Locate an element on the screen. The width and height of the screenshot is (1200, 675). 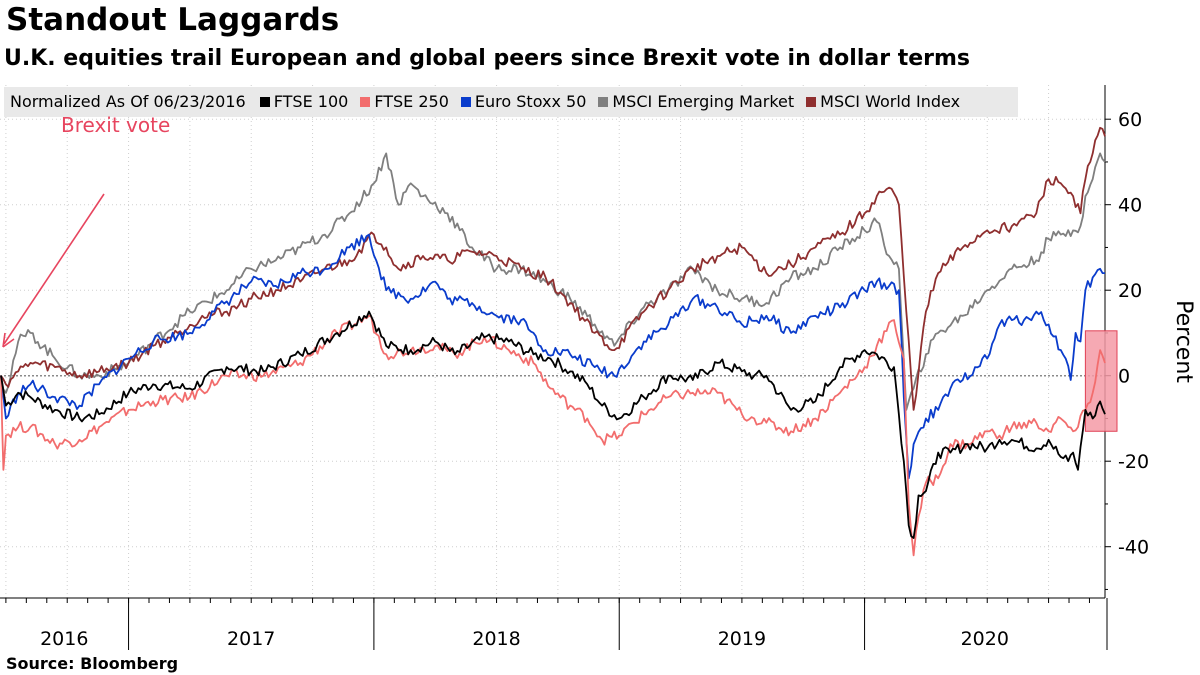
legend-label-msci-world: MSCI World Index is located at coordinates (890, 101).